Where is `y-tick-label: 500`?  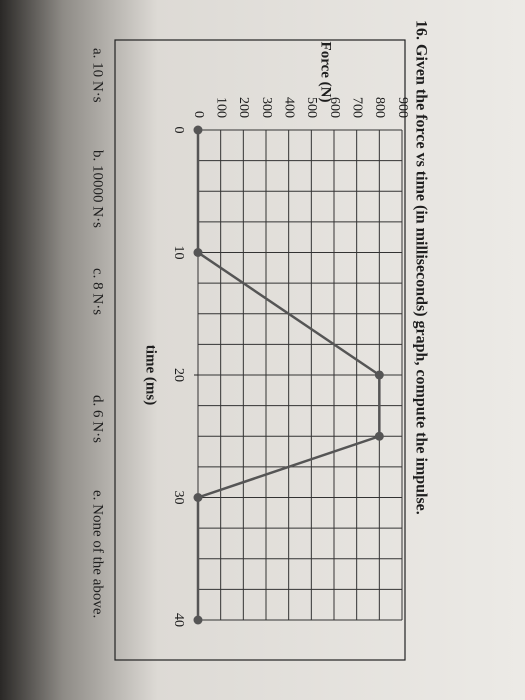 y-tick-label: 500 is located at coordinates (311, 107).